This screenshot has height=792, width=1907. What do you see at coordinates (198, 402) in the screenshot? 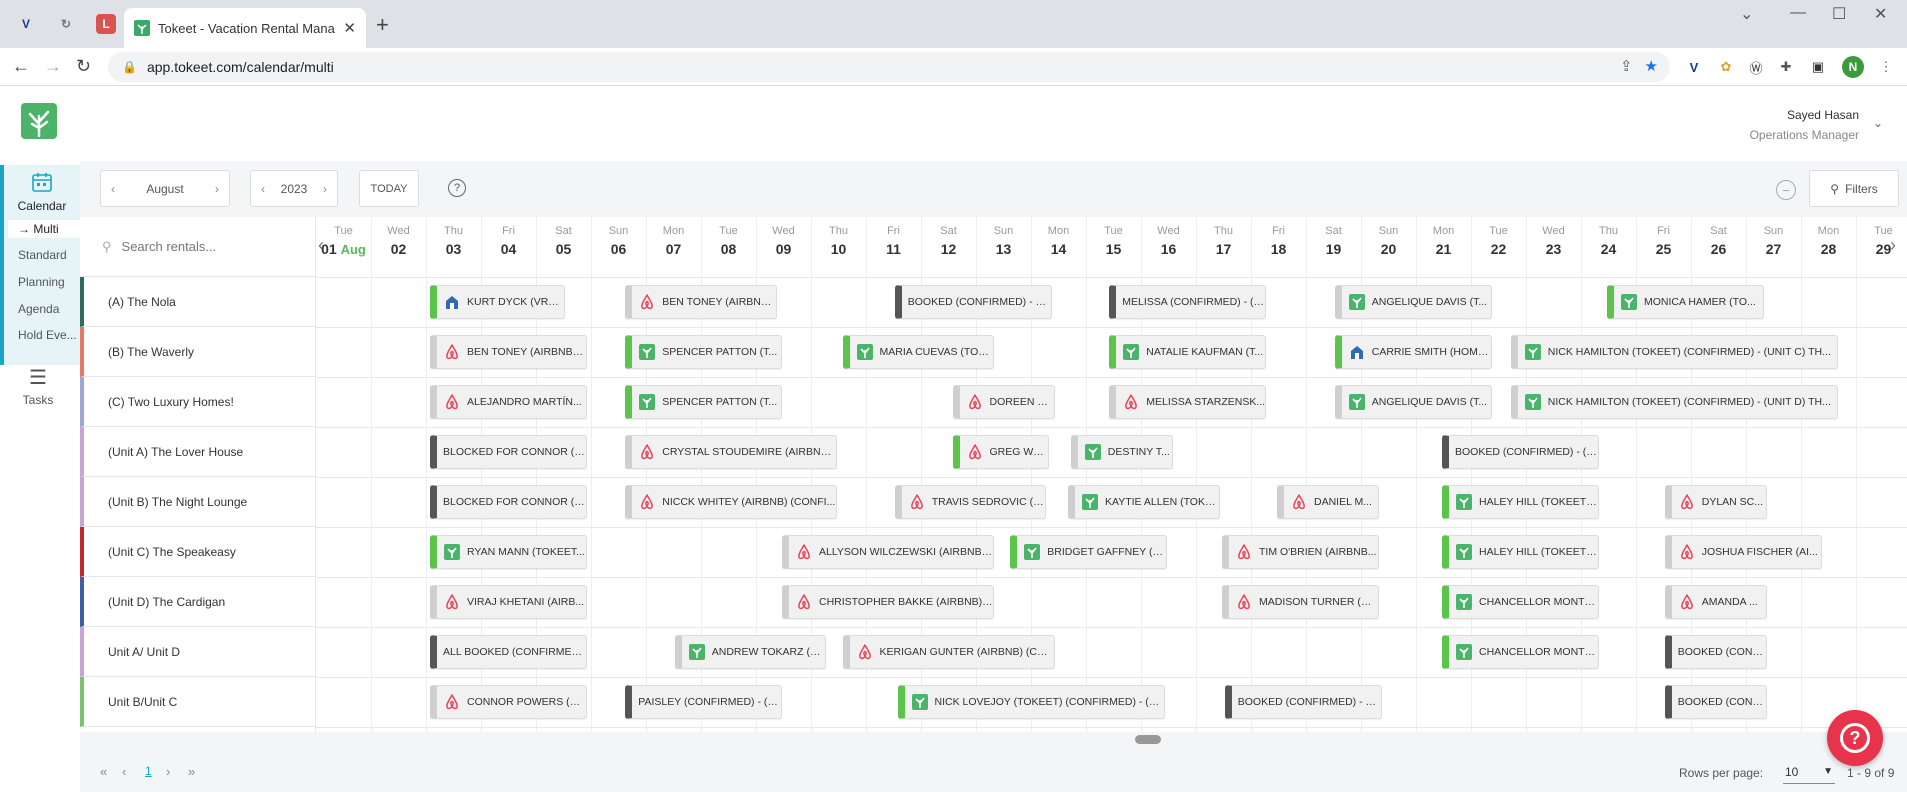
I see `rental-row: (C) Two Luxury Homes!` at bounding box center [198, 402].